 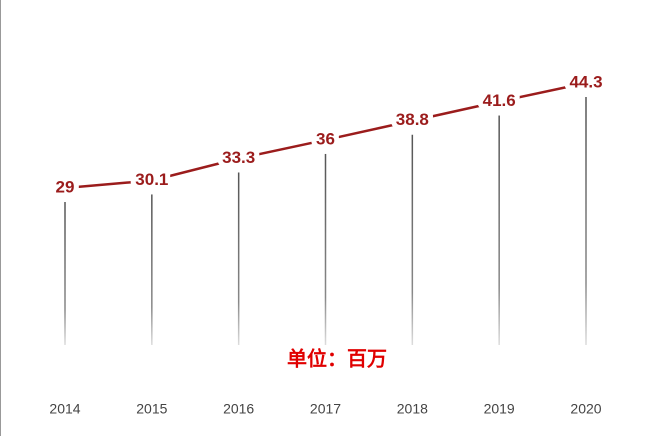 What do you see at coordinates (325, 409) in the screenshot?
I see `x-tick-label: 2017` at bounding box center [325, 409].